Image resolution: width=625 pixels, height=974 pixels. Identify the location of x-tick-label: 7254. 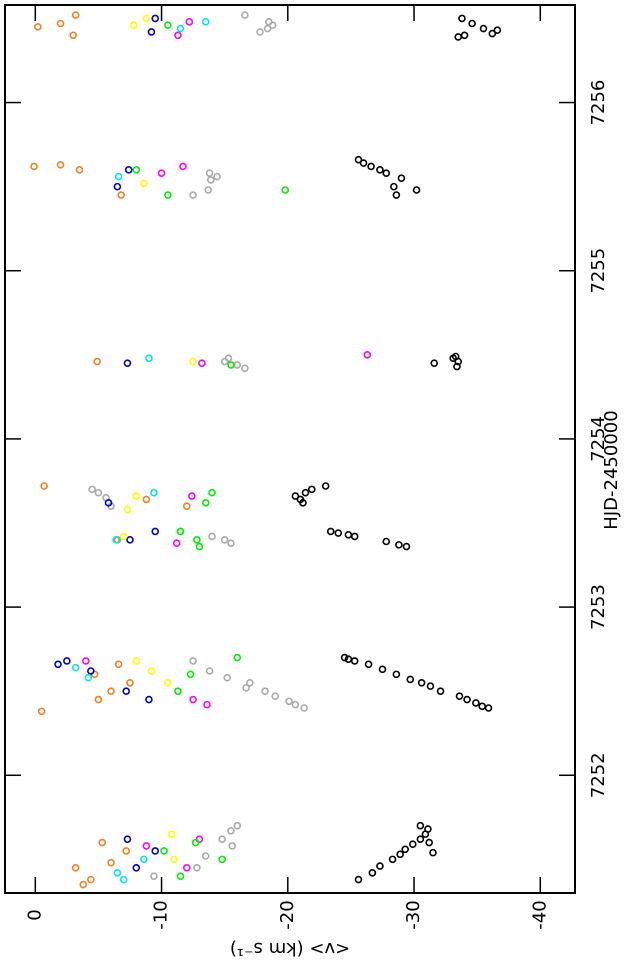
(598, 439).